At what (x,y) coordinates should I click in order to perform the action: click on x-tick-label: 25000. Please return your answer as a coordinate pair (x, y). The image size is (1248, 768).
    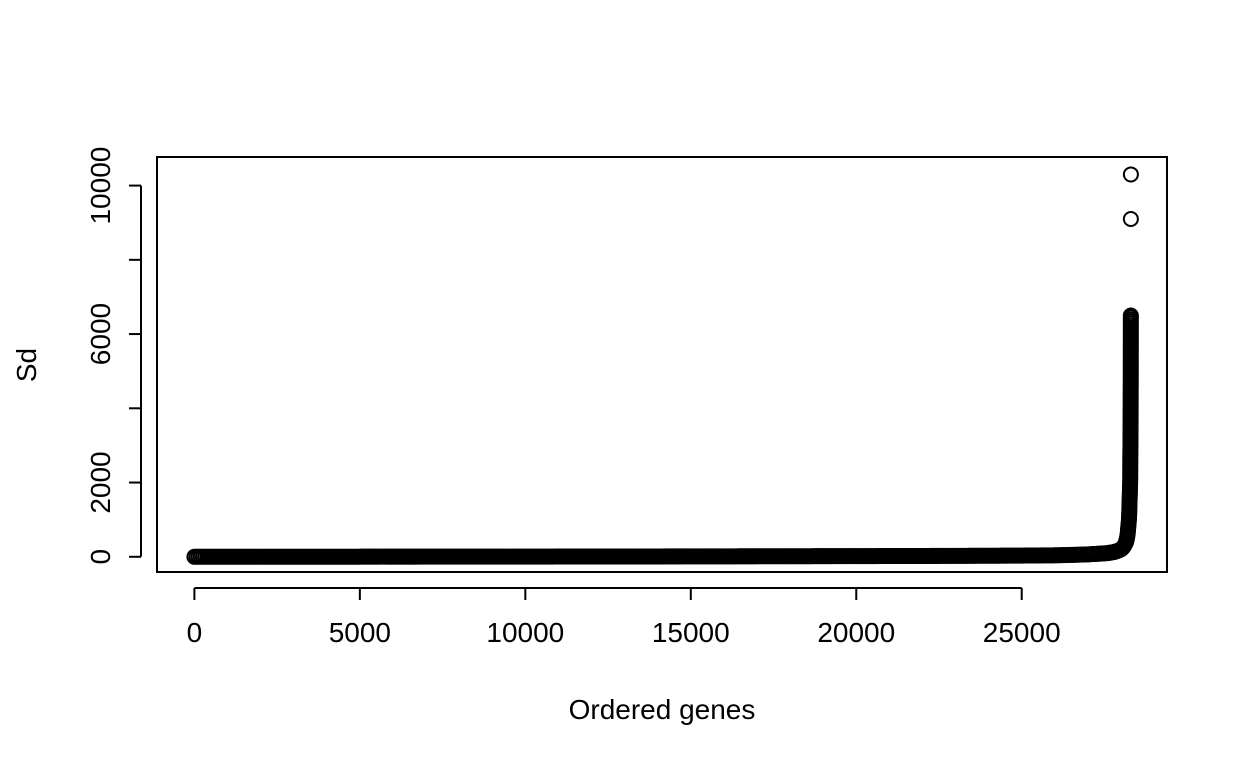
    Looking at the image, I should click on (1022, 632).